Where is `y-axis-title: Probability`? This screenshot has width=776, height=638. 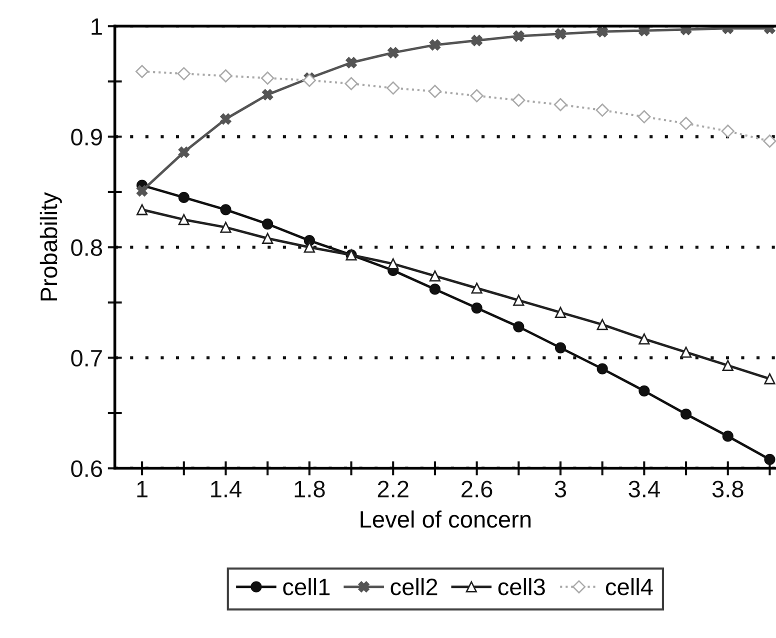 y-axis-title: Probability is located at coordinates (51, 246).